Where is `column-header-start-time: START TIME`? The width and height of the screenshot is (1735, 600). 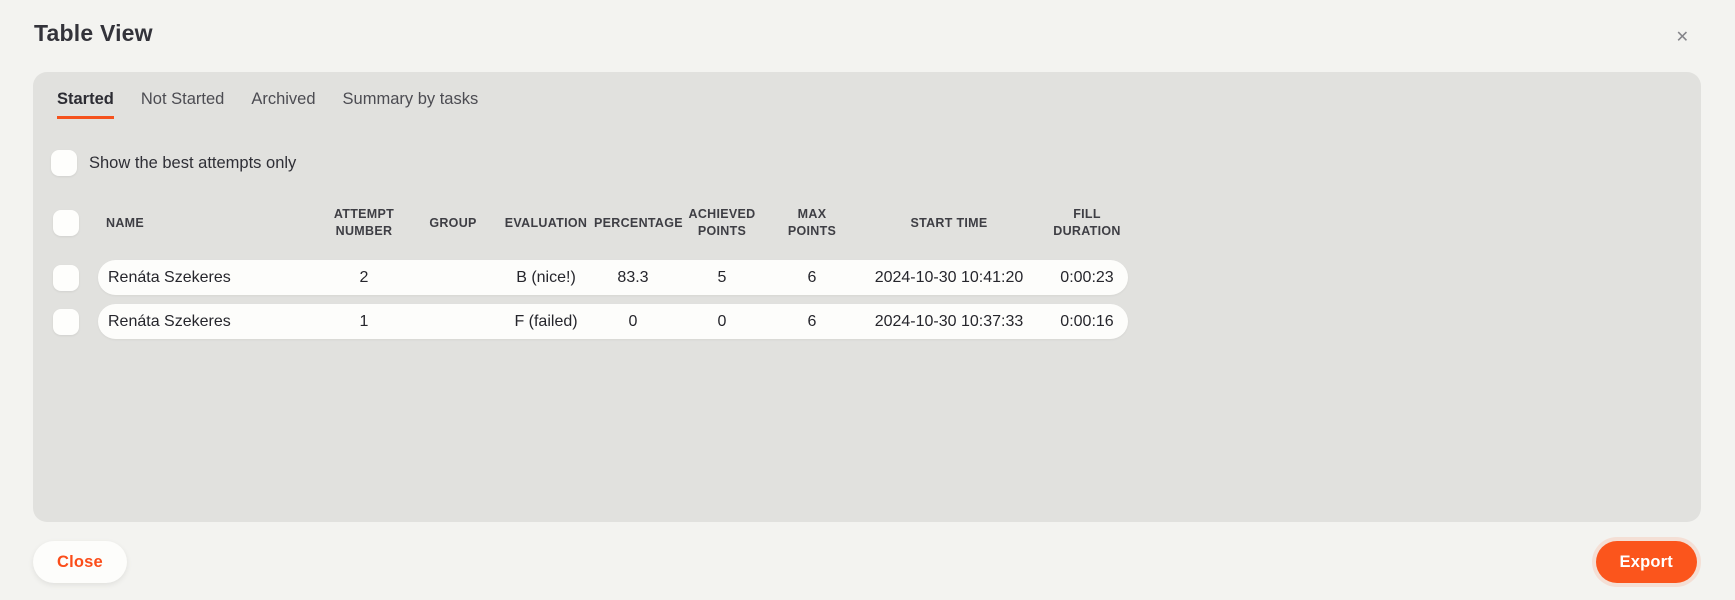
column-header-start-time: START TIME is located at coordinates (949, 222).